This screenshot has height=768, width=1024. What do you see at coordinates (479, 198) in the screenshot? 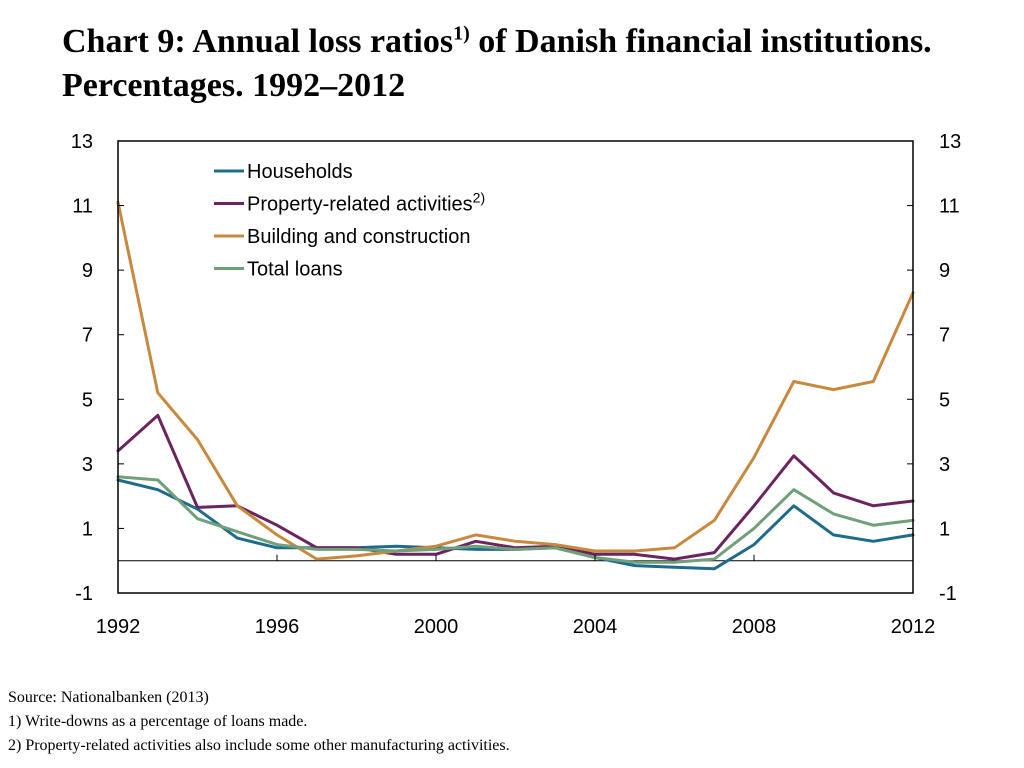
I see `legend-footnote-mark: 2)` at bounding box center [479, 198].